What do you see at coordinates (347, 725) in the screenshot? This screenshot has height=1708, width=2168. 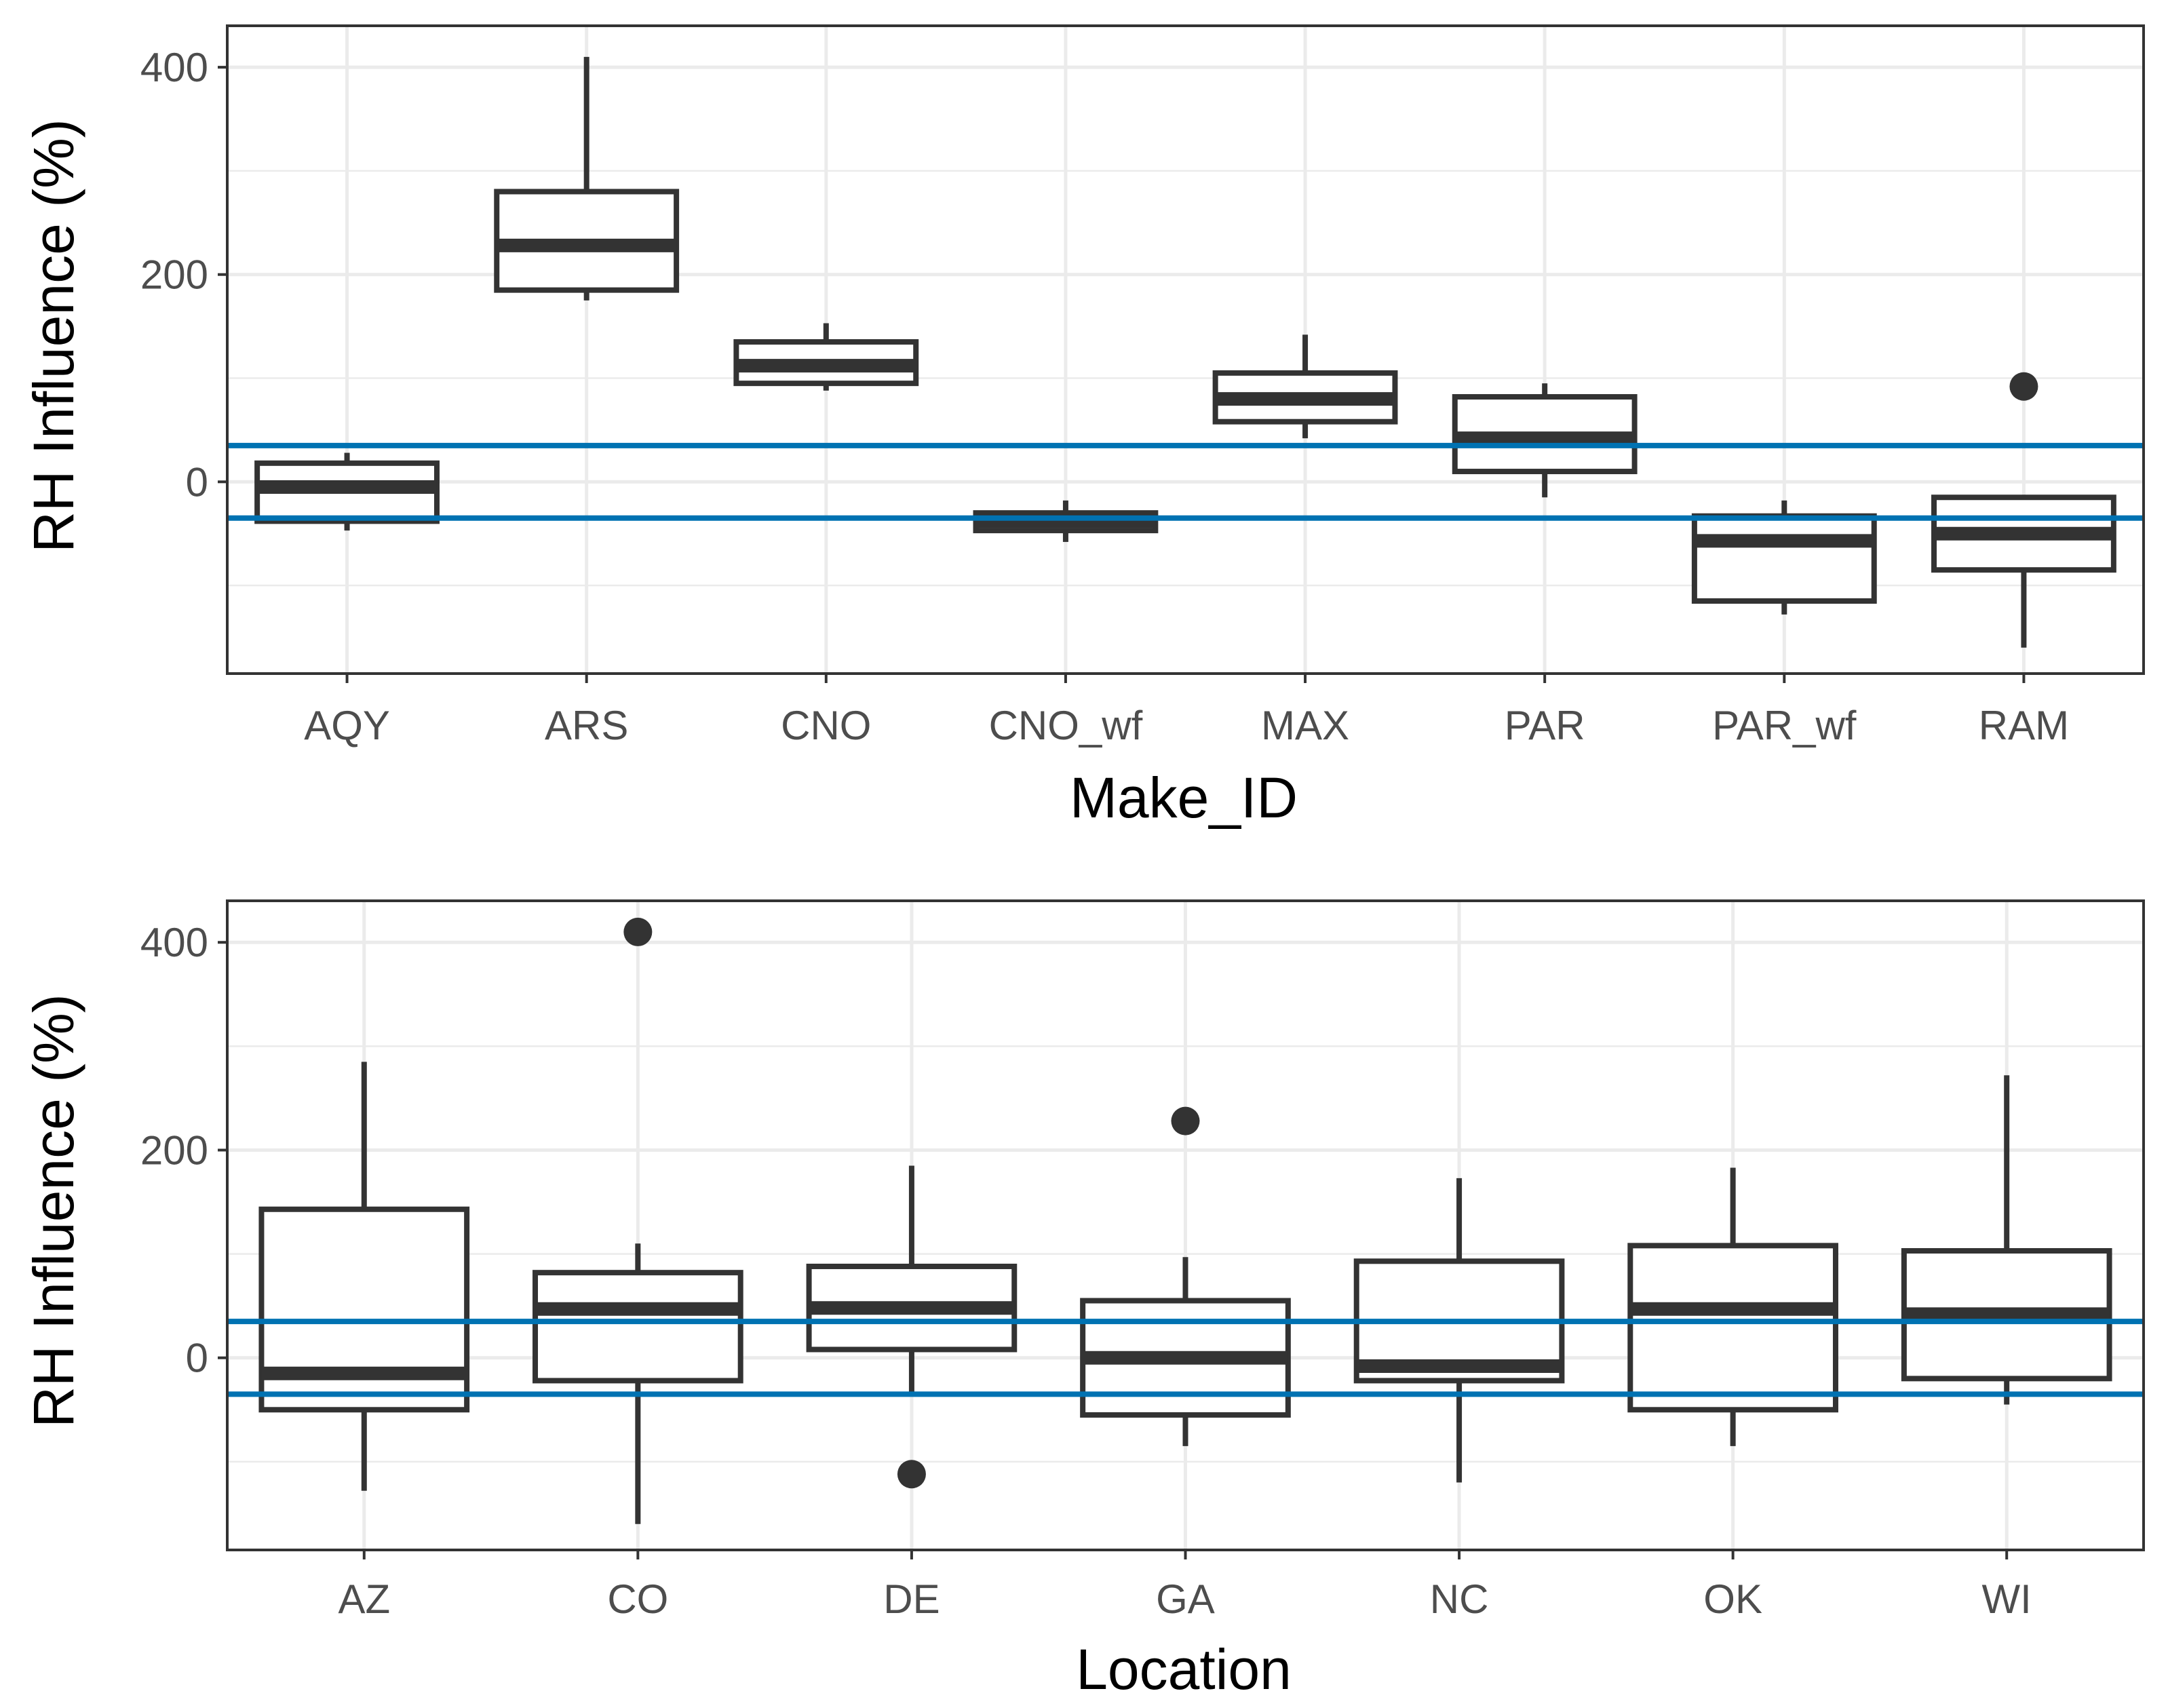 I see `x-tick-label: AQY` at bounding box center [347, 725].